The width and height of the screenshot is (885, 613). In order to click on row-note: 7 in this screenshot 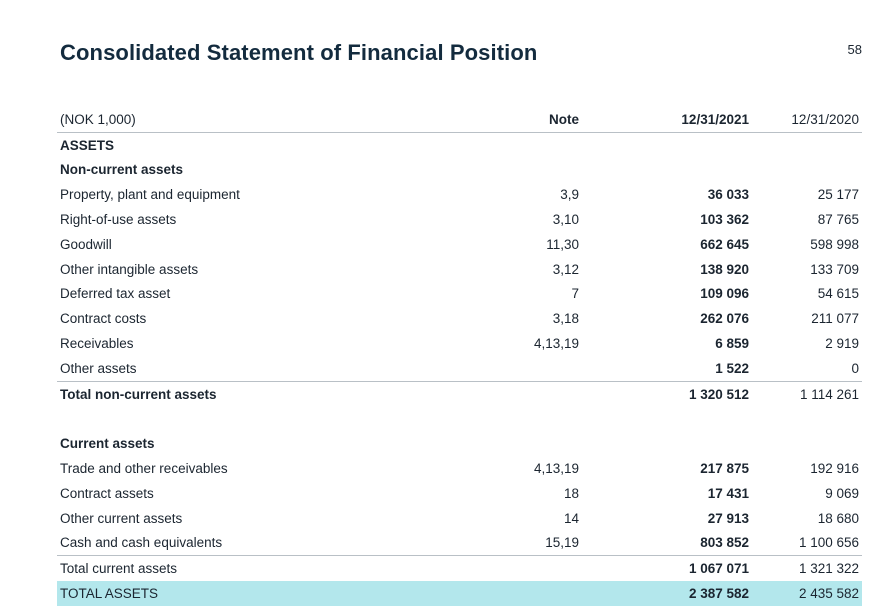, I will do `click(575, 294)`.